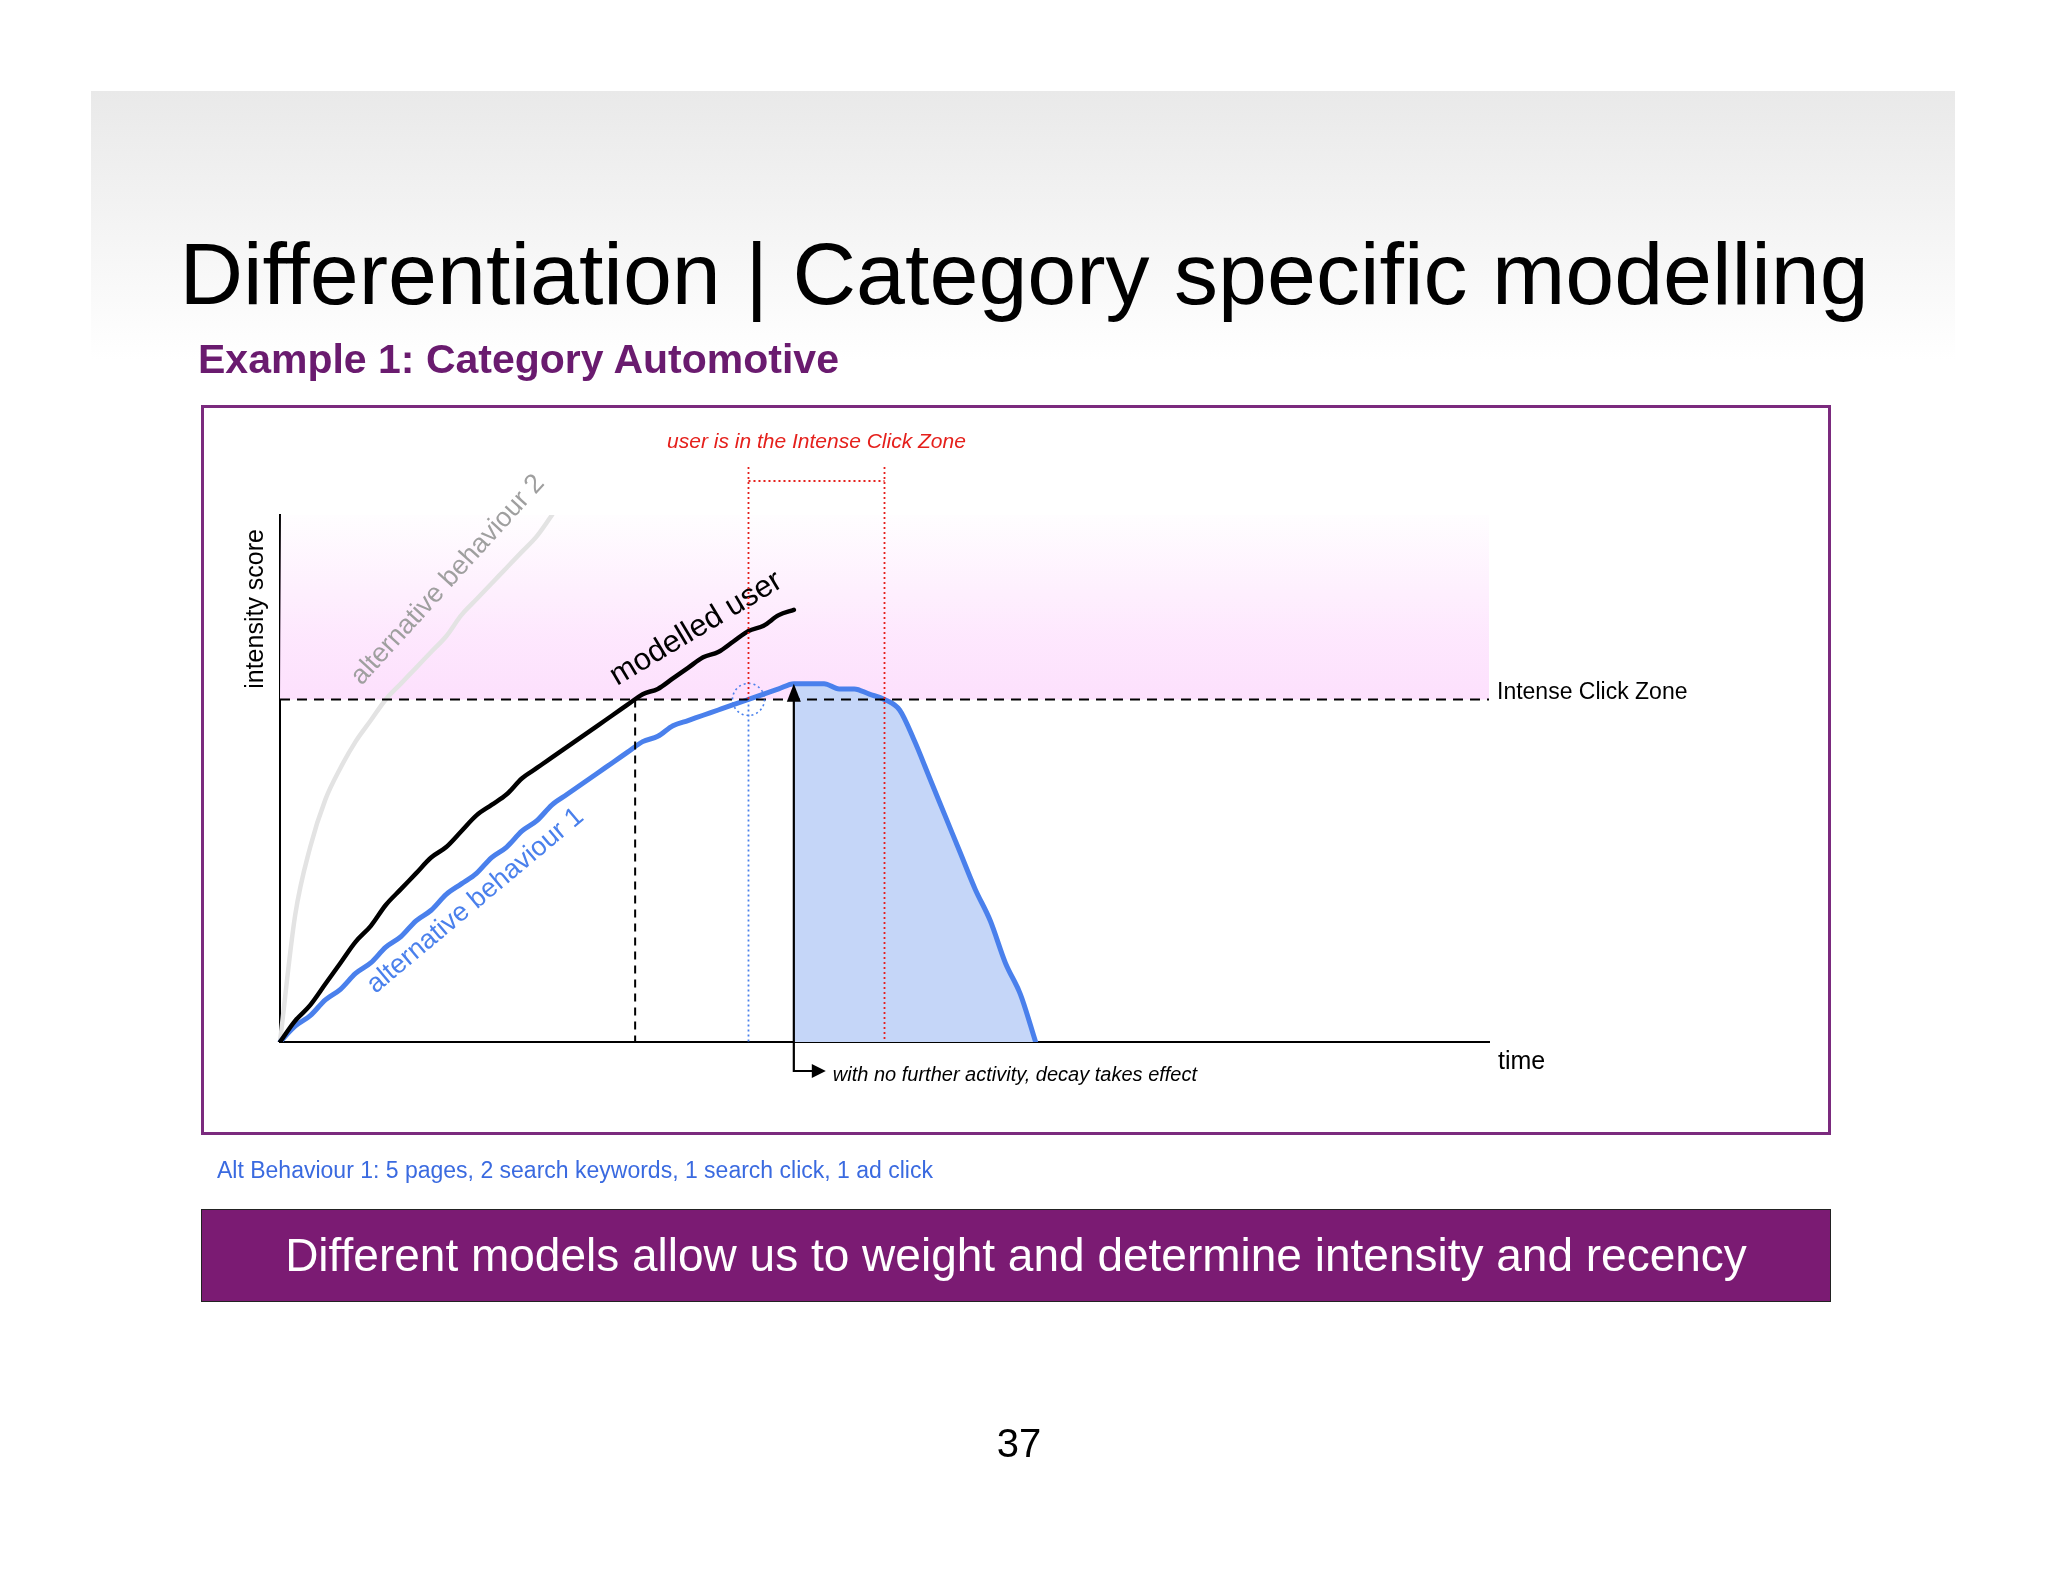  Describe the element at coordinates (1522, 1059) in the screenshot. I see `x-axis-title: time` at that location.